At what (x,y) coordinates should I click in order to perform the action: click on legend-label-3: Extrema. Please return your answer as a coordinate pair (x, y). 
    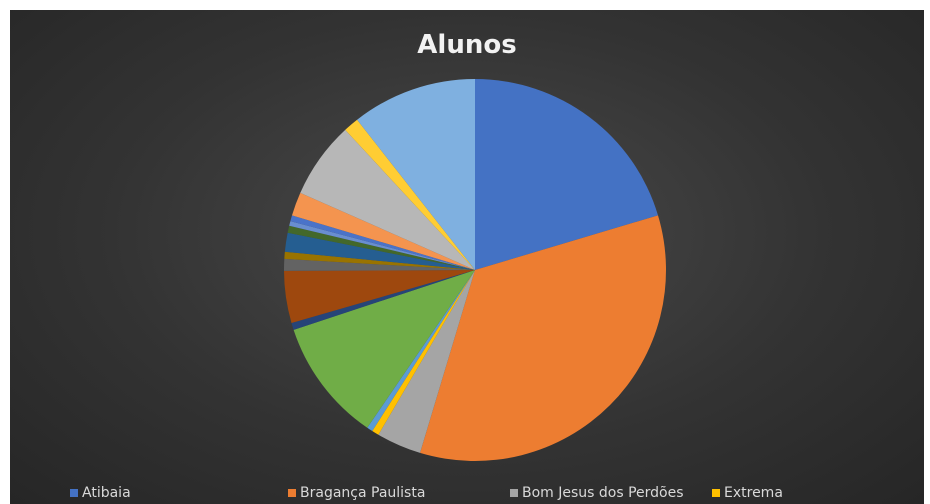
    Looking at the image, I should click on (753, 493).